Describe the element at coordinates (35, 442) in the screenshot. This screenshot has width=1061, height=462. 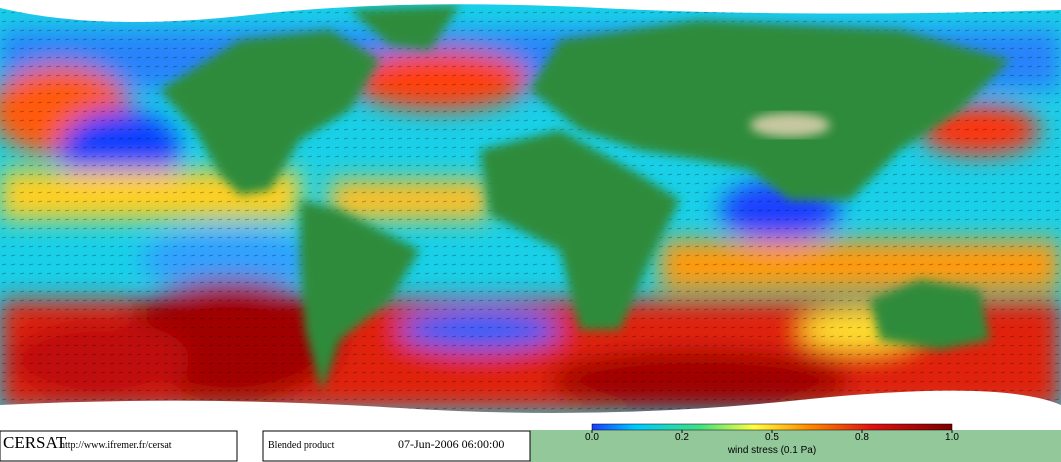
I see `logo: CERSAT` at that location.